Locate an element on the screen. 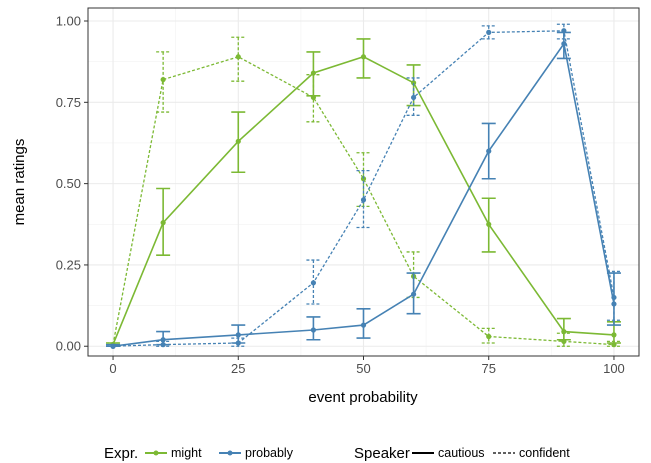 This screenshot has height=463, width=651. legend-expr-title: Expr. is located at coordinates (121, 453).